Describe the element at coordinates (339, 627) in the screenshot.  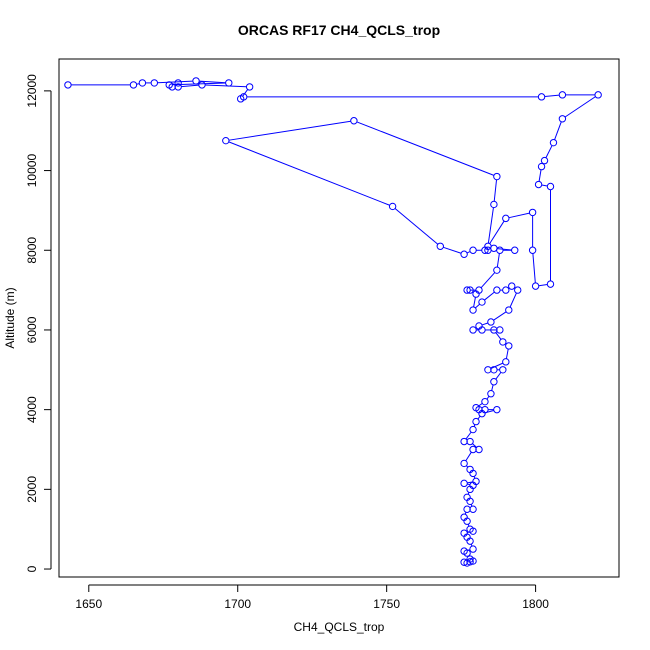
I see `x-axis-label: CH4_QCLS_trop` at that location.